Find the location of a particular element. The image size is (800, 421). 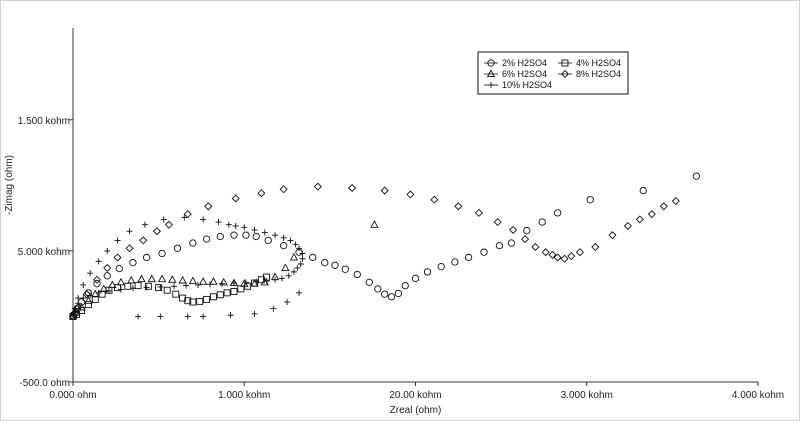

legend-label: 8% H2SO4 is located at coordinates (598, 74).